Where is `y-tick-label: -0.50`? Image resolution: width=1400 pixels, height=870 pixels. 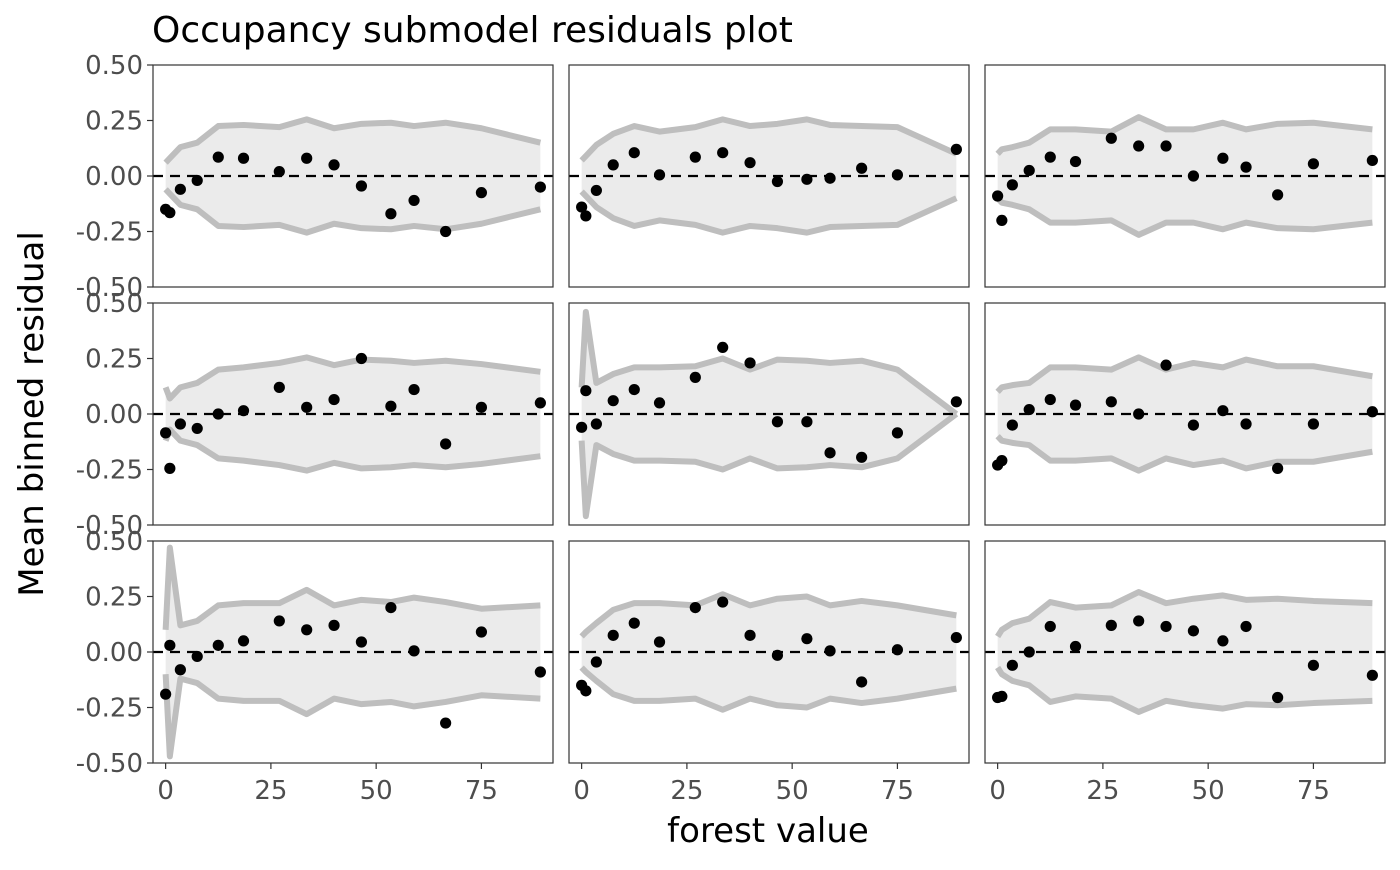 y-tick-label: -0.50 is located at coordinates (109, 526).